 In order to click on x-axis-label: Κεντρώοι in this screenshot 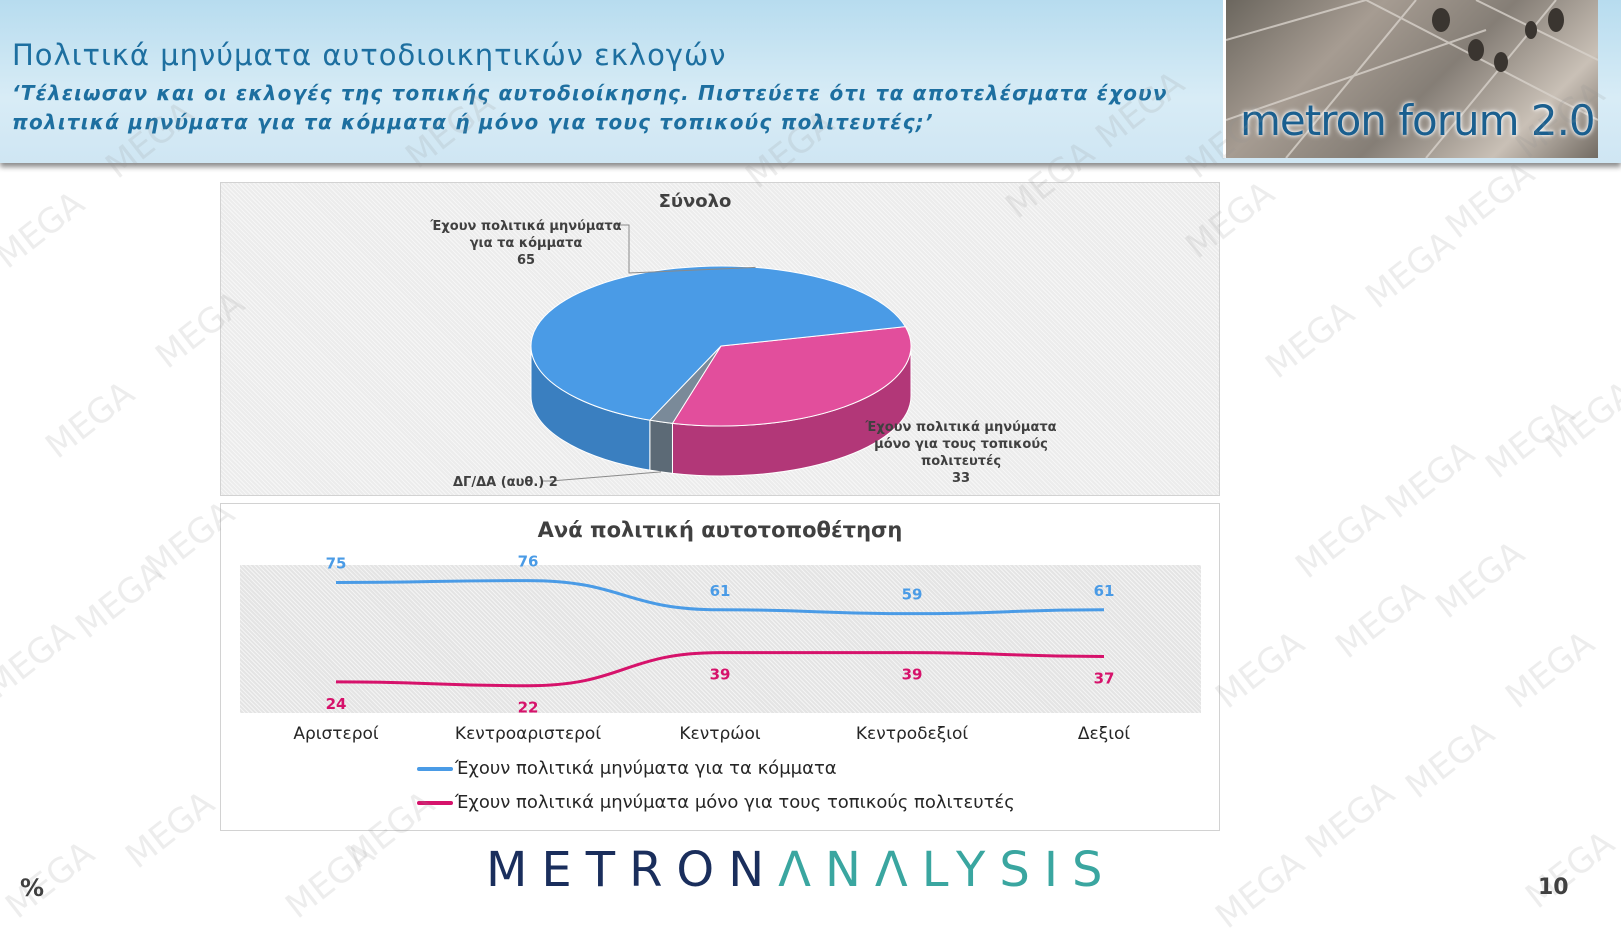, I will do `click(720, 734)`.